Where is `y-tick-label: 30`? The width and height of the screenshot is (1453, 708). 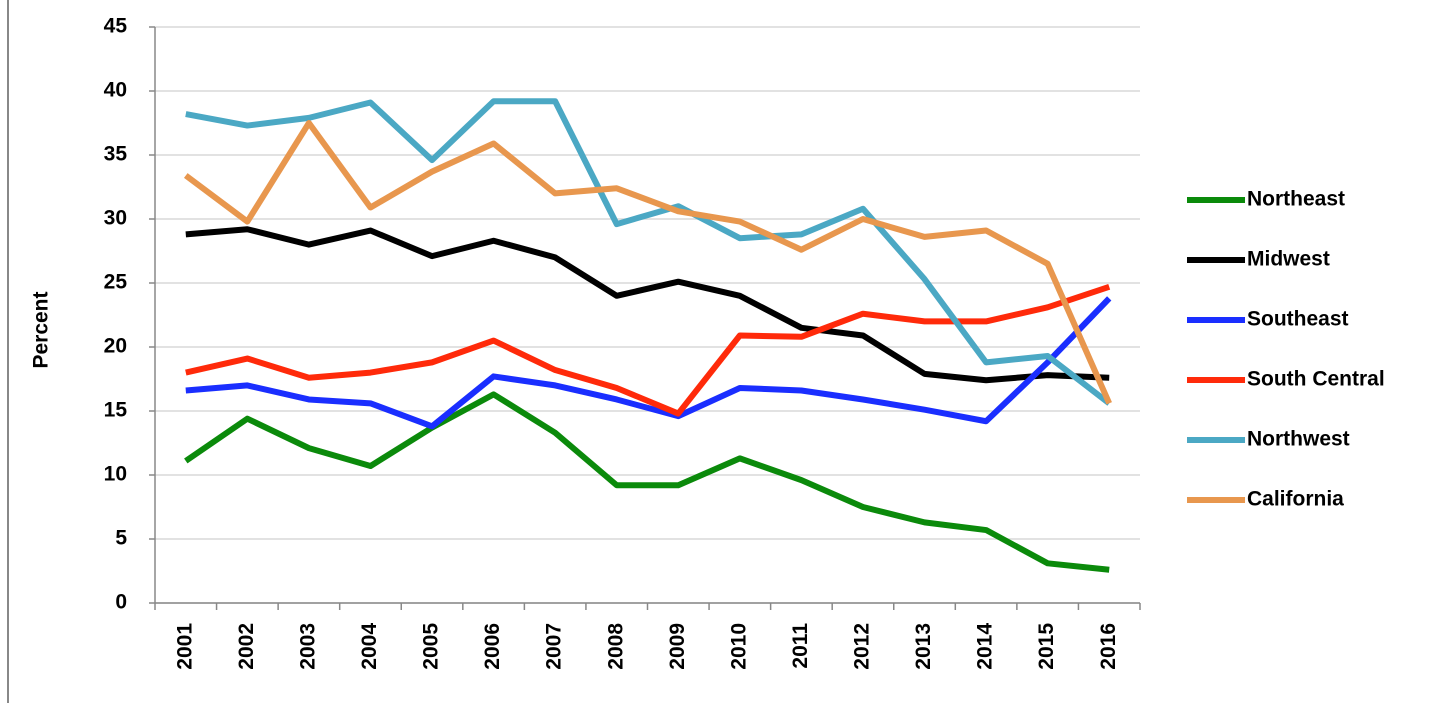
y-tick-label: 30 is located at coordinates (115, 218).